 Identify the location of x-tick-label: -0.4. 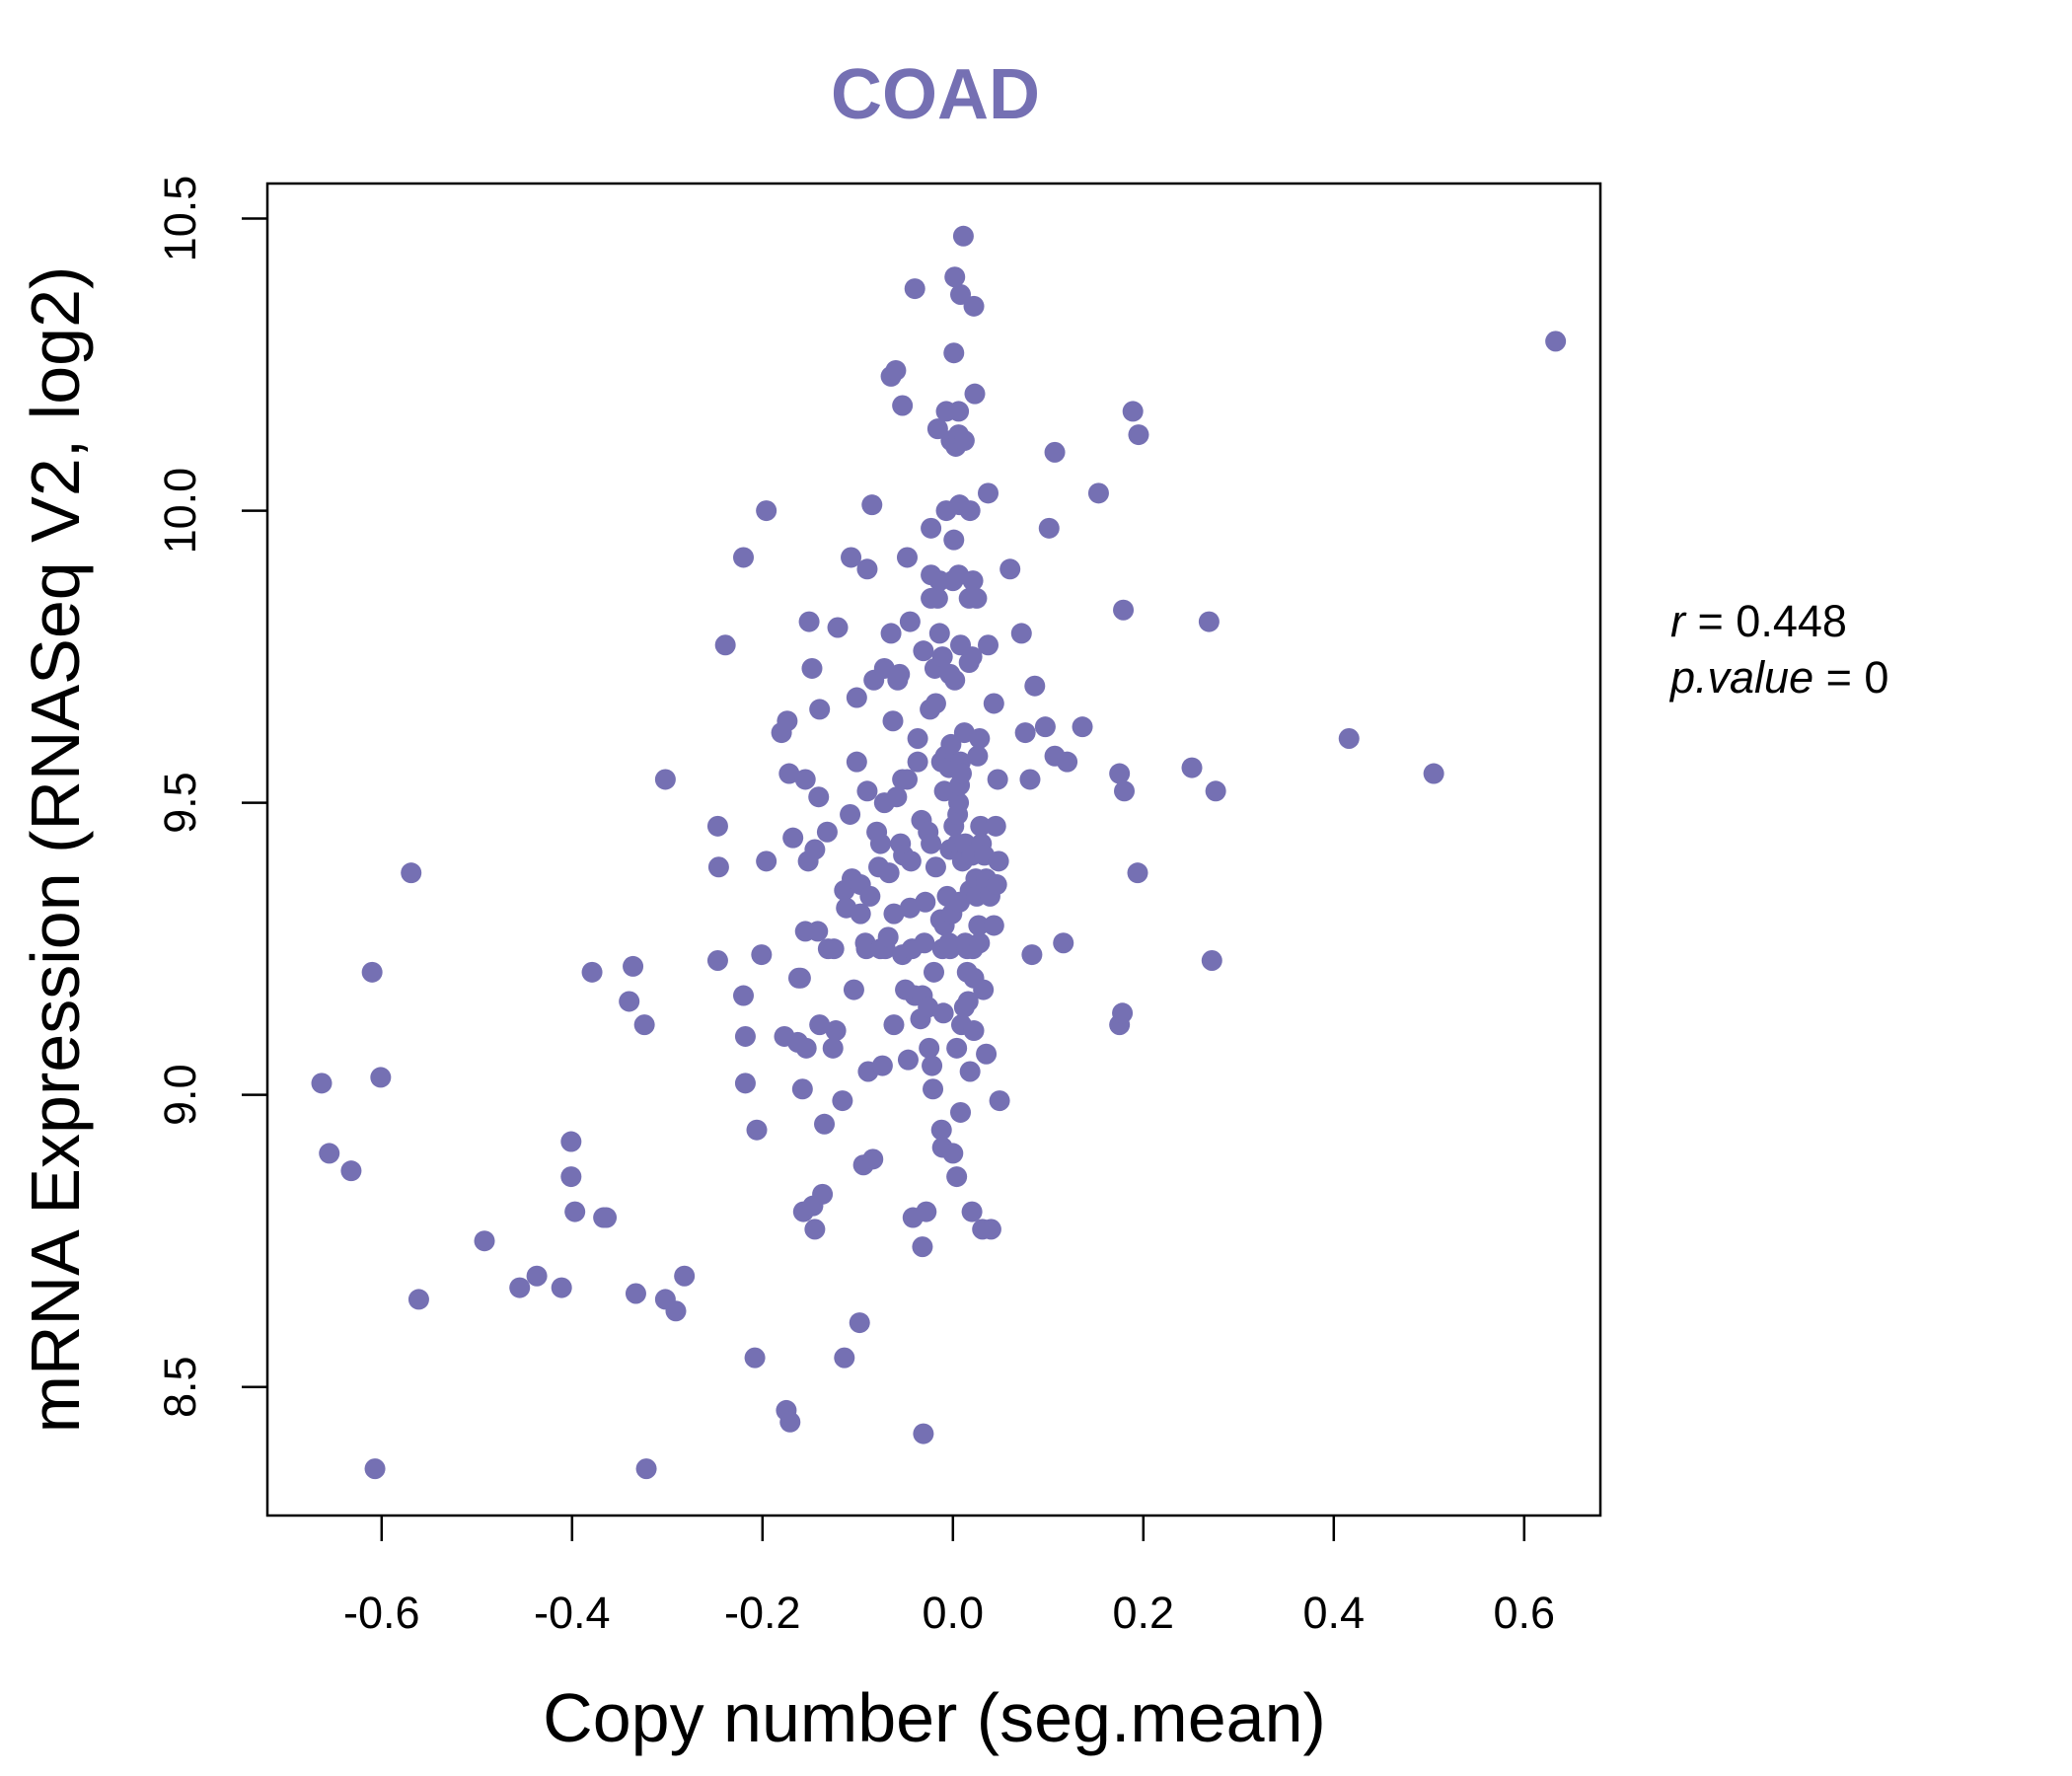
(573, 1613).